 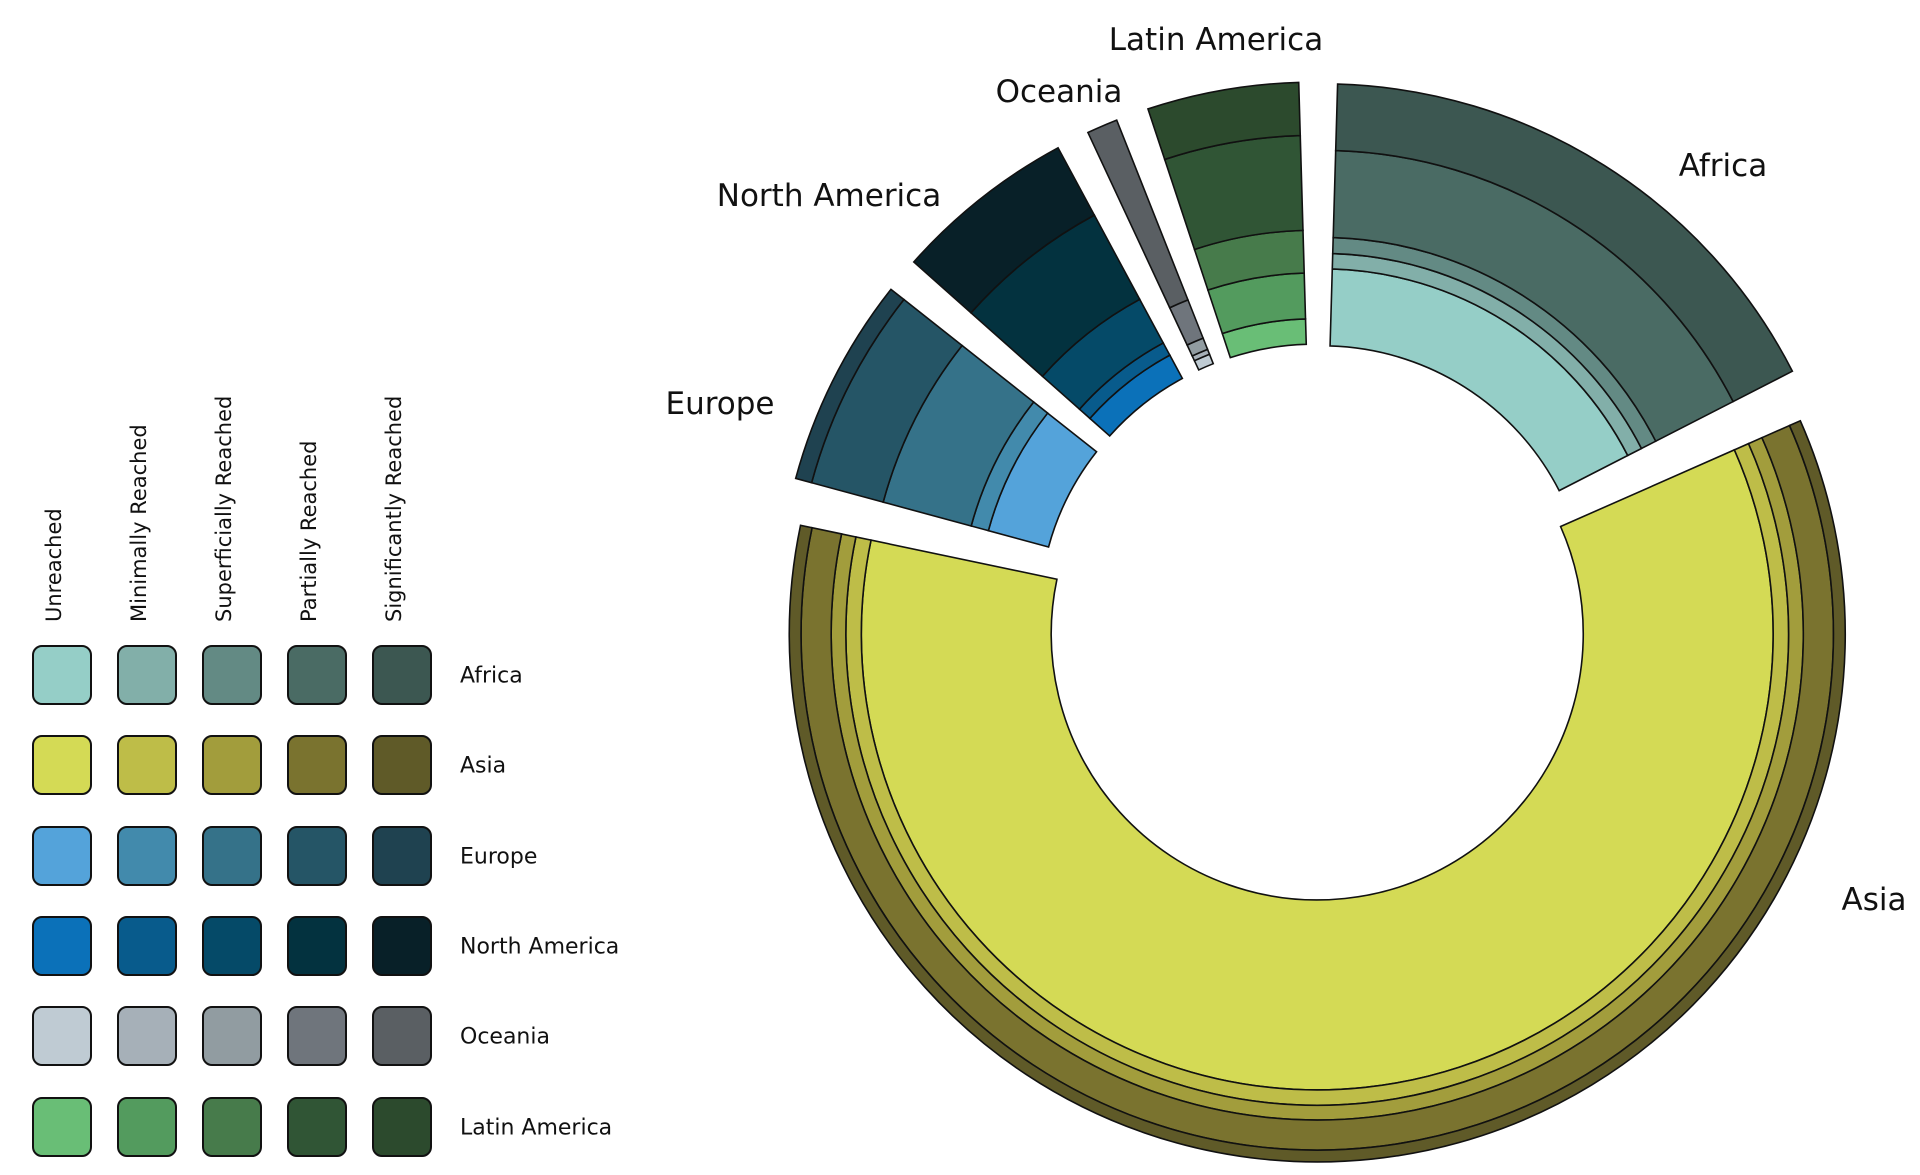 What do you see at coordinates (394, 508) in the screenshot?
I see `legend-header-significantly-reached: Significantly Reached` at bounding box center [394, 508].